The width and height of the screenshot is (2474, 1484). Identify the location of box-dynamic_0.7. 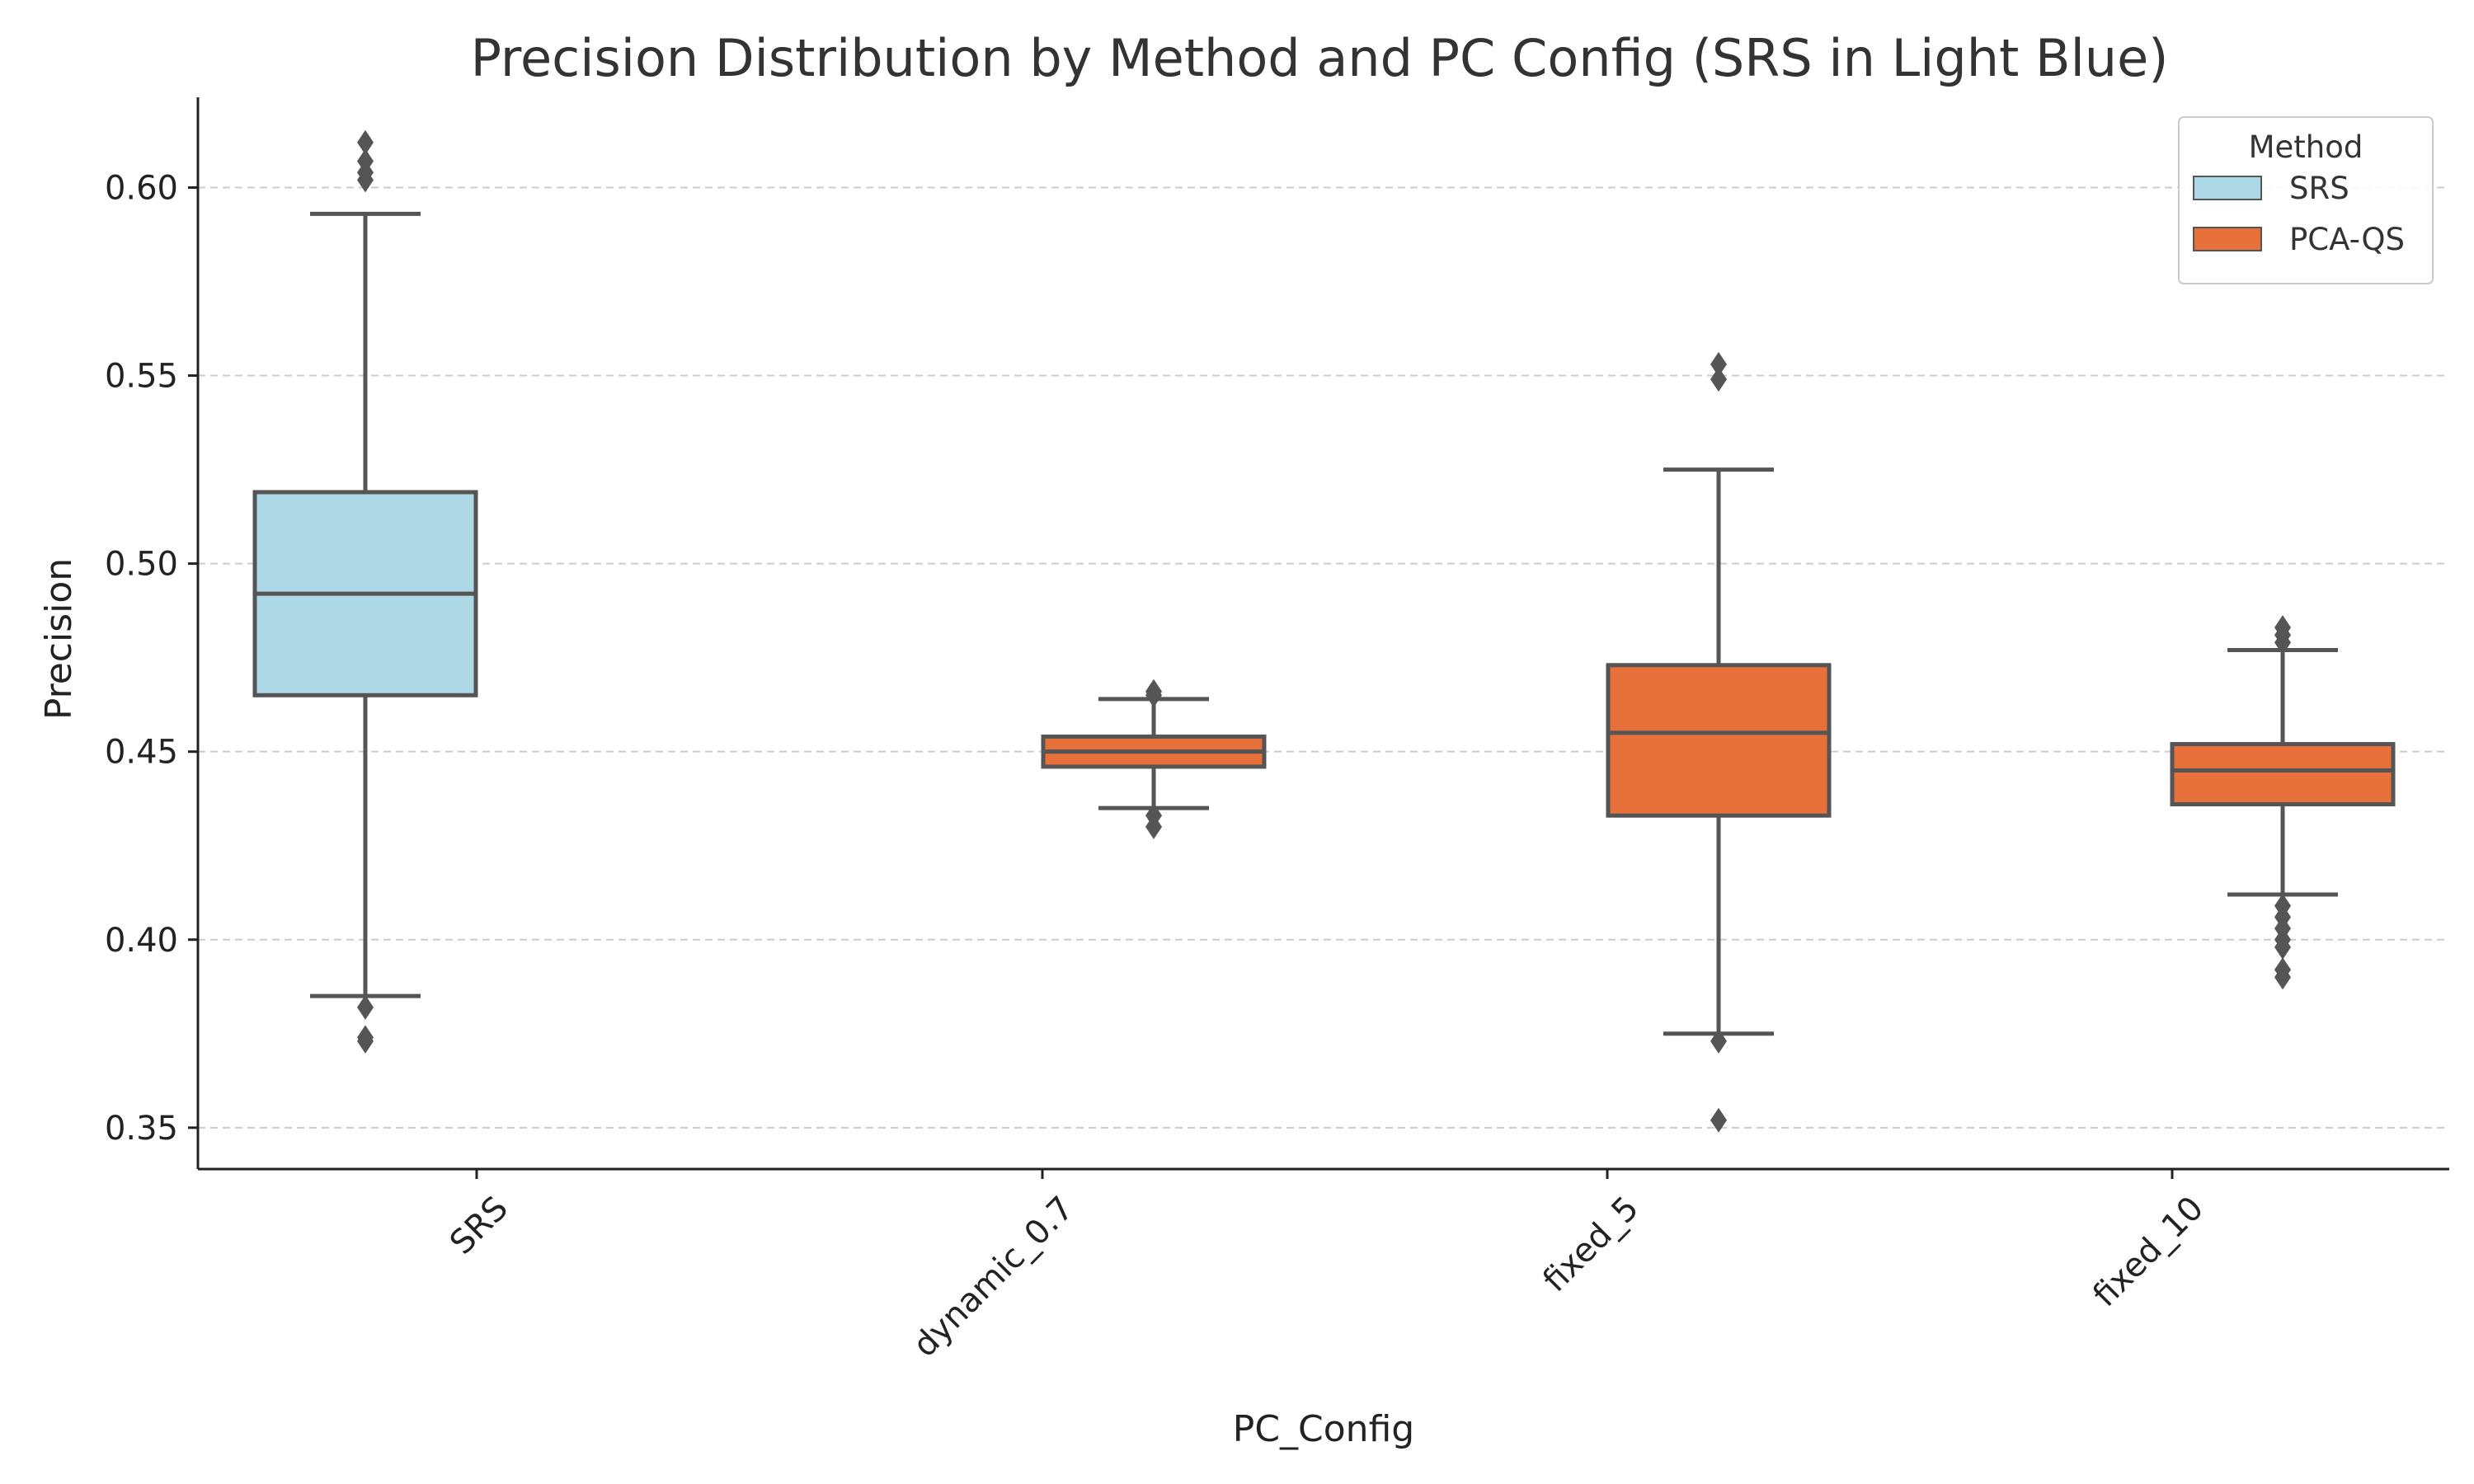
(1154, 759).